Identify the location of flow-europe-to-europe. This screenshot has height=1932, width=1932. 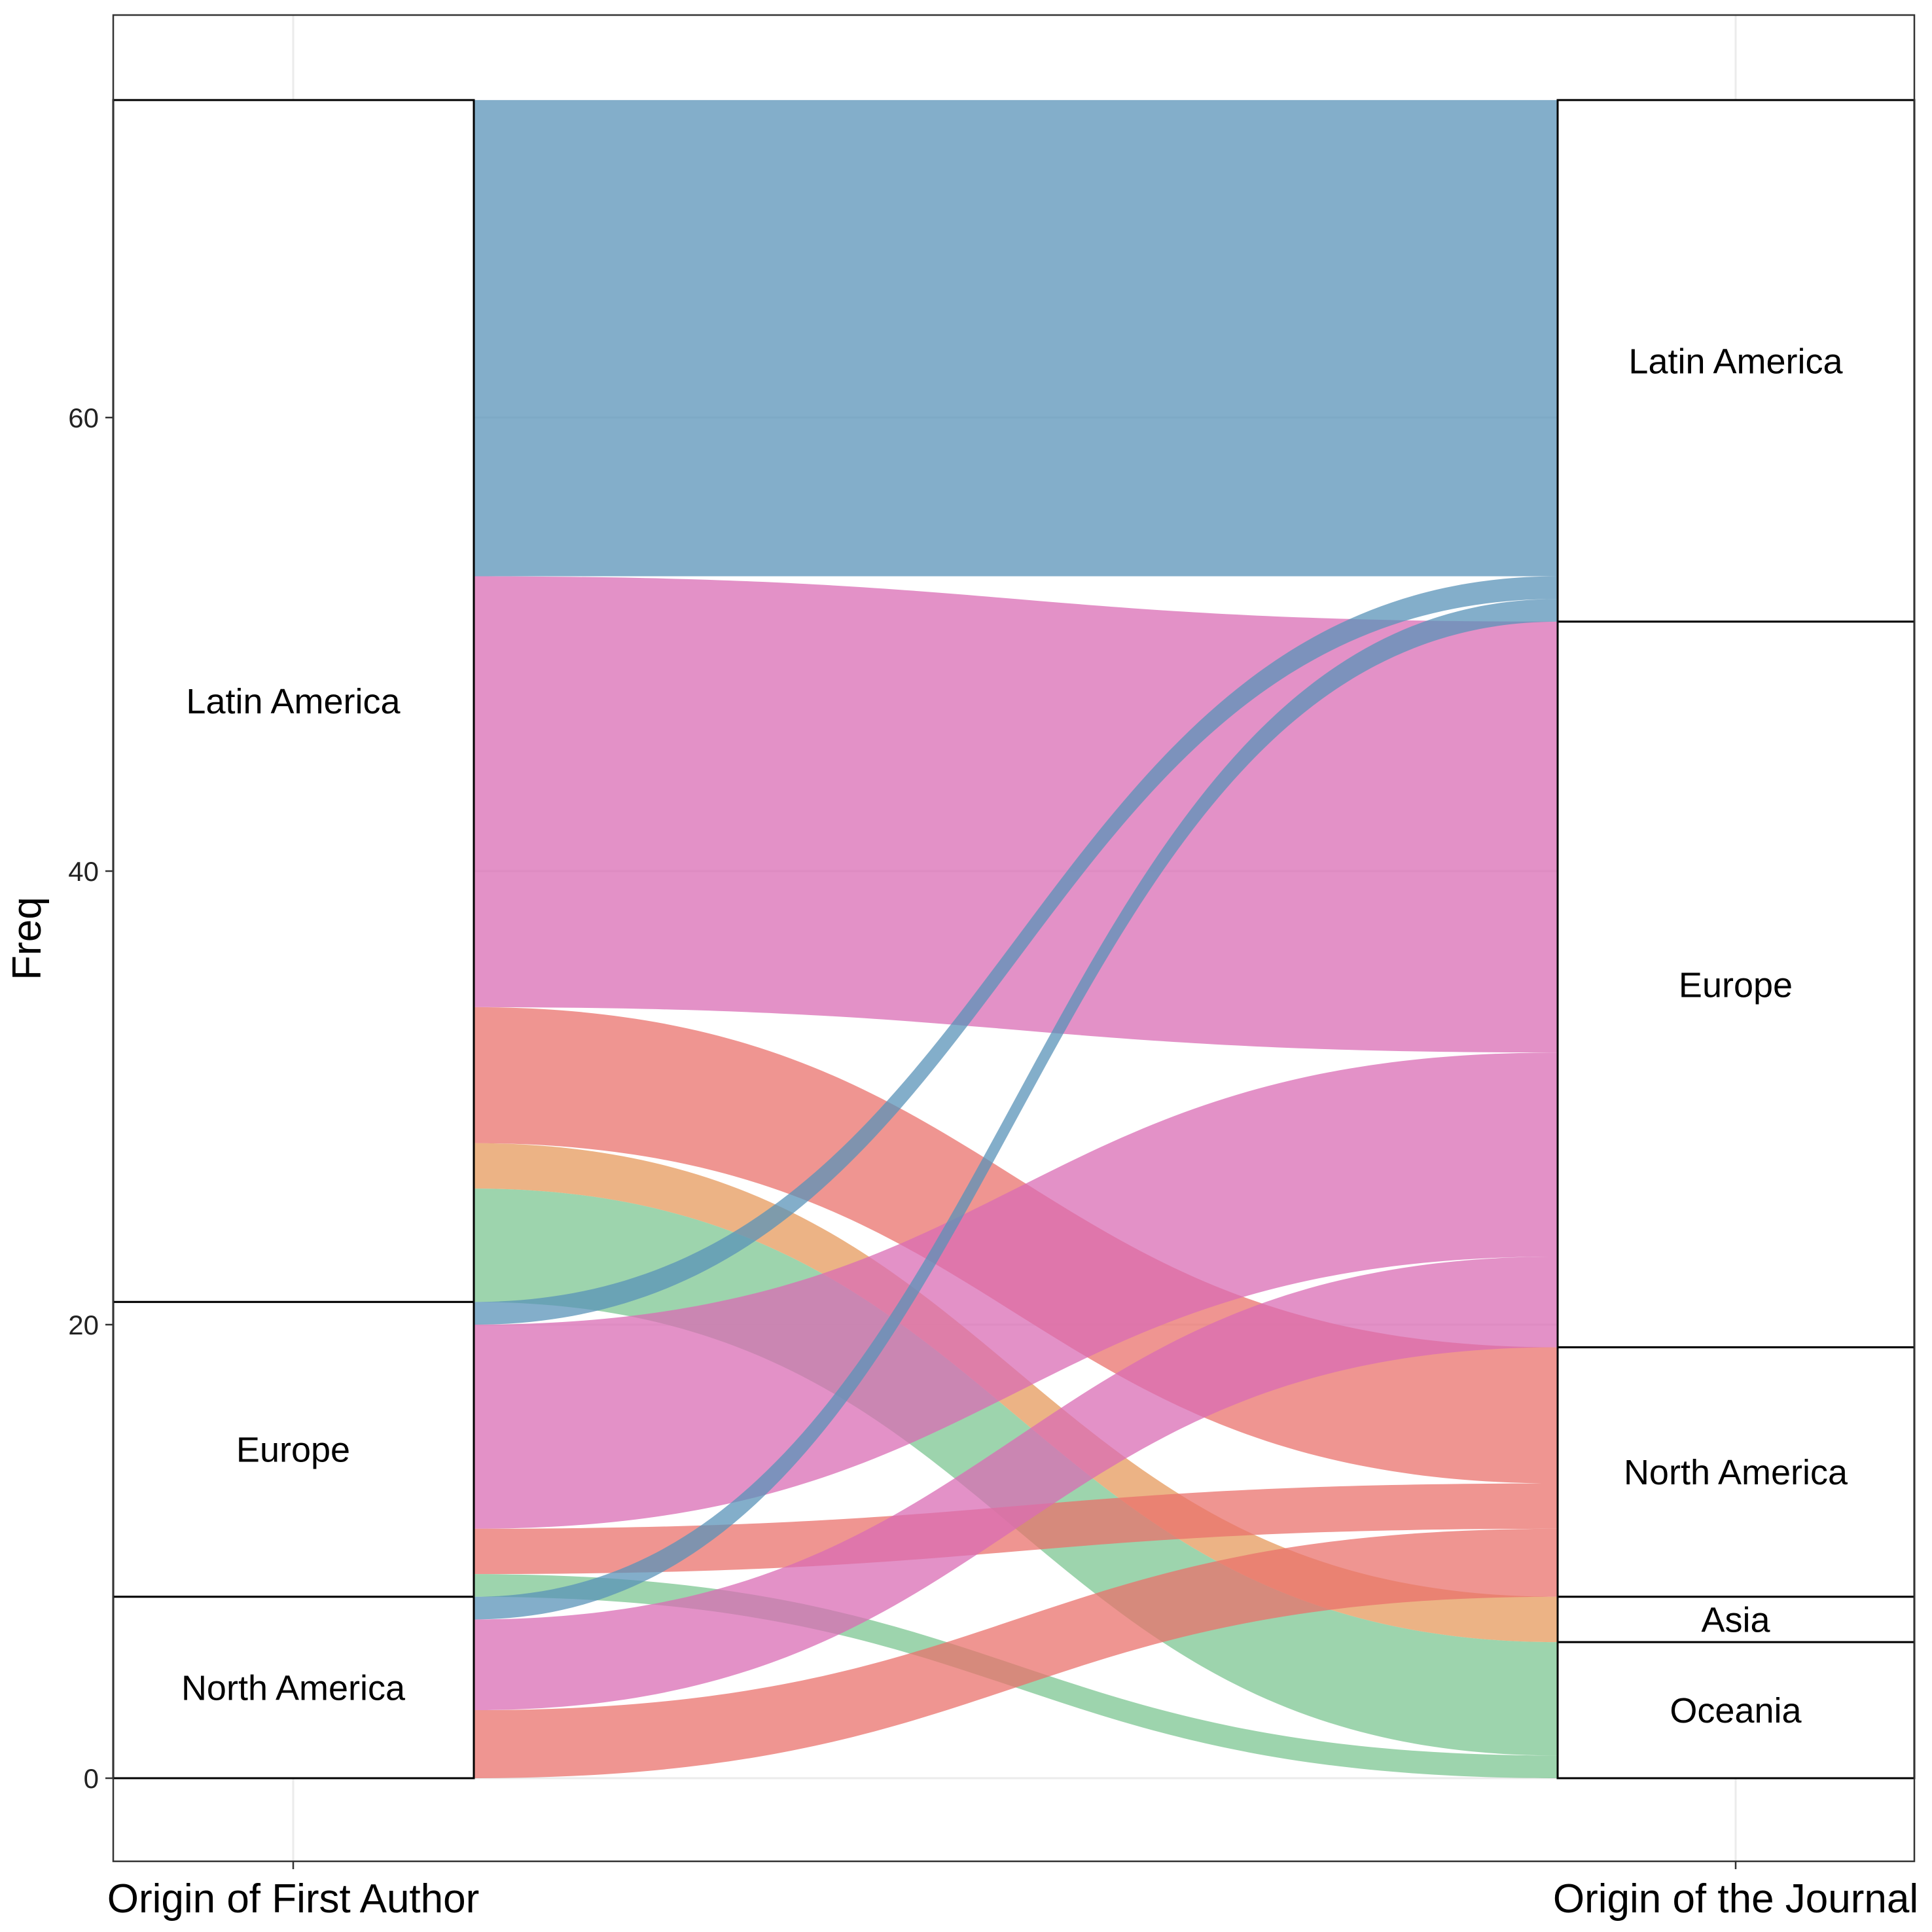
(1016, 1290).